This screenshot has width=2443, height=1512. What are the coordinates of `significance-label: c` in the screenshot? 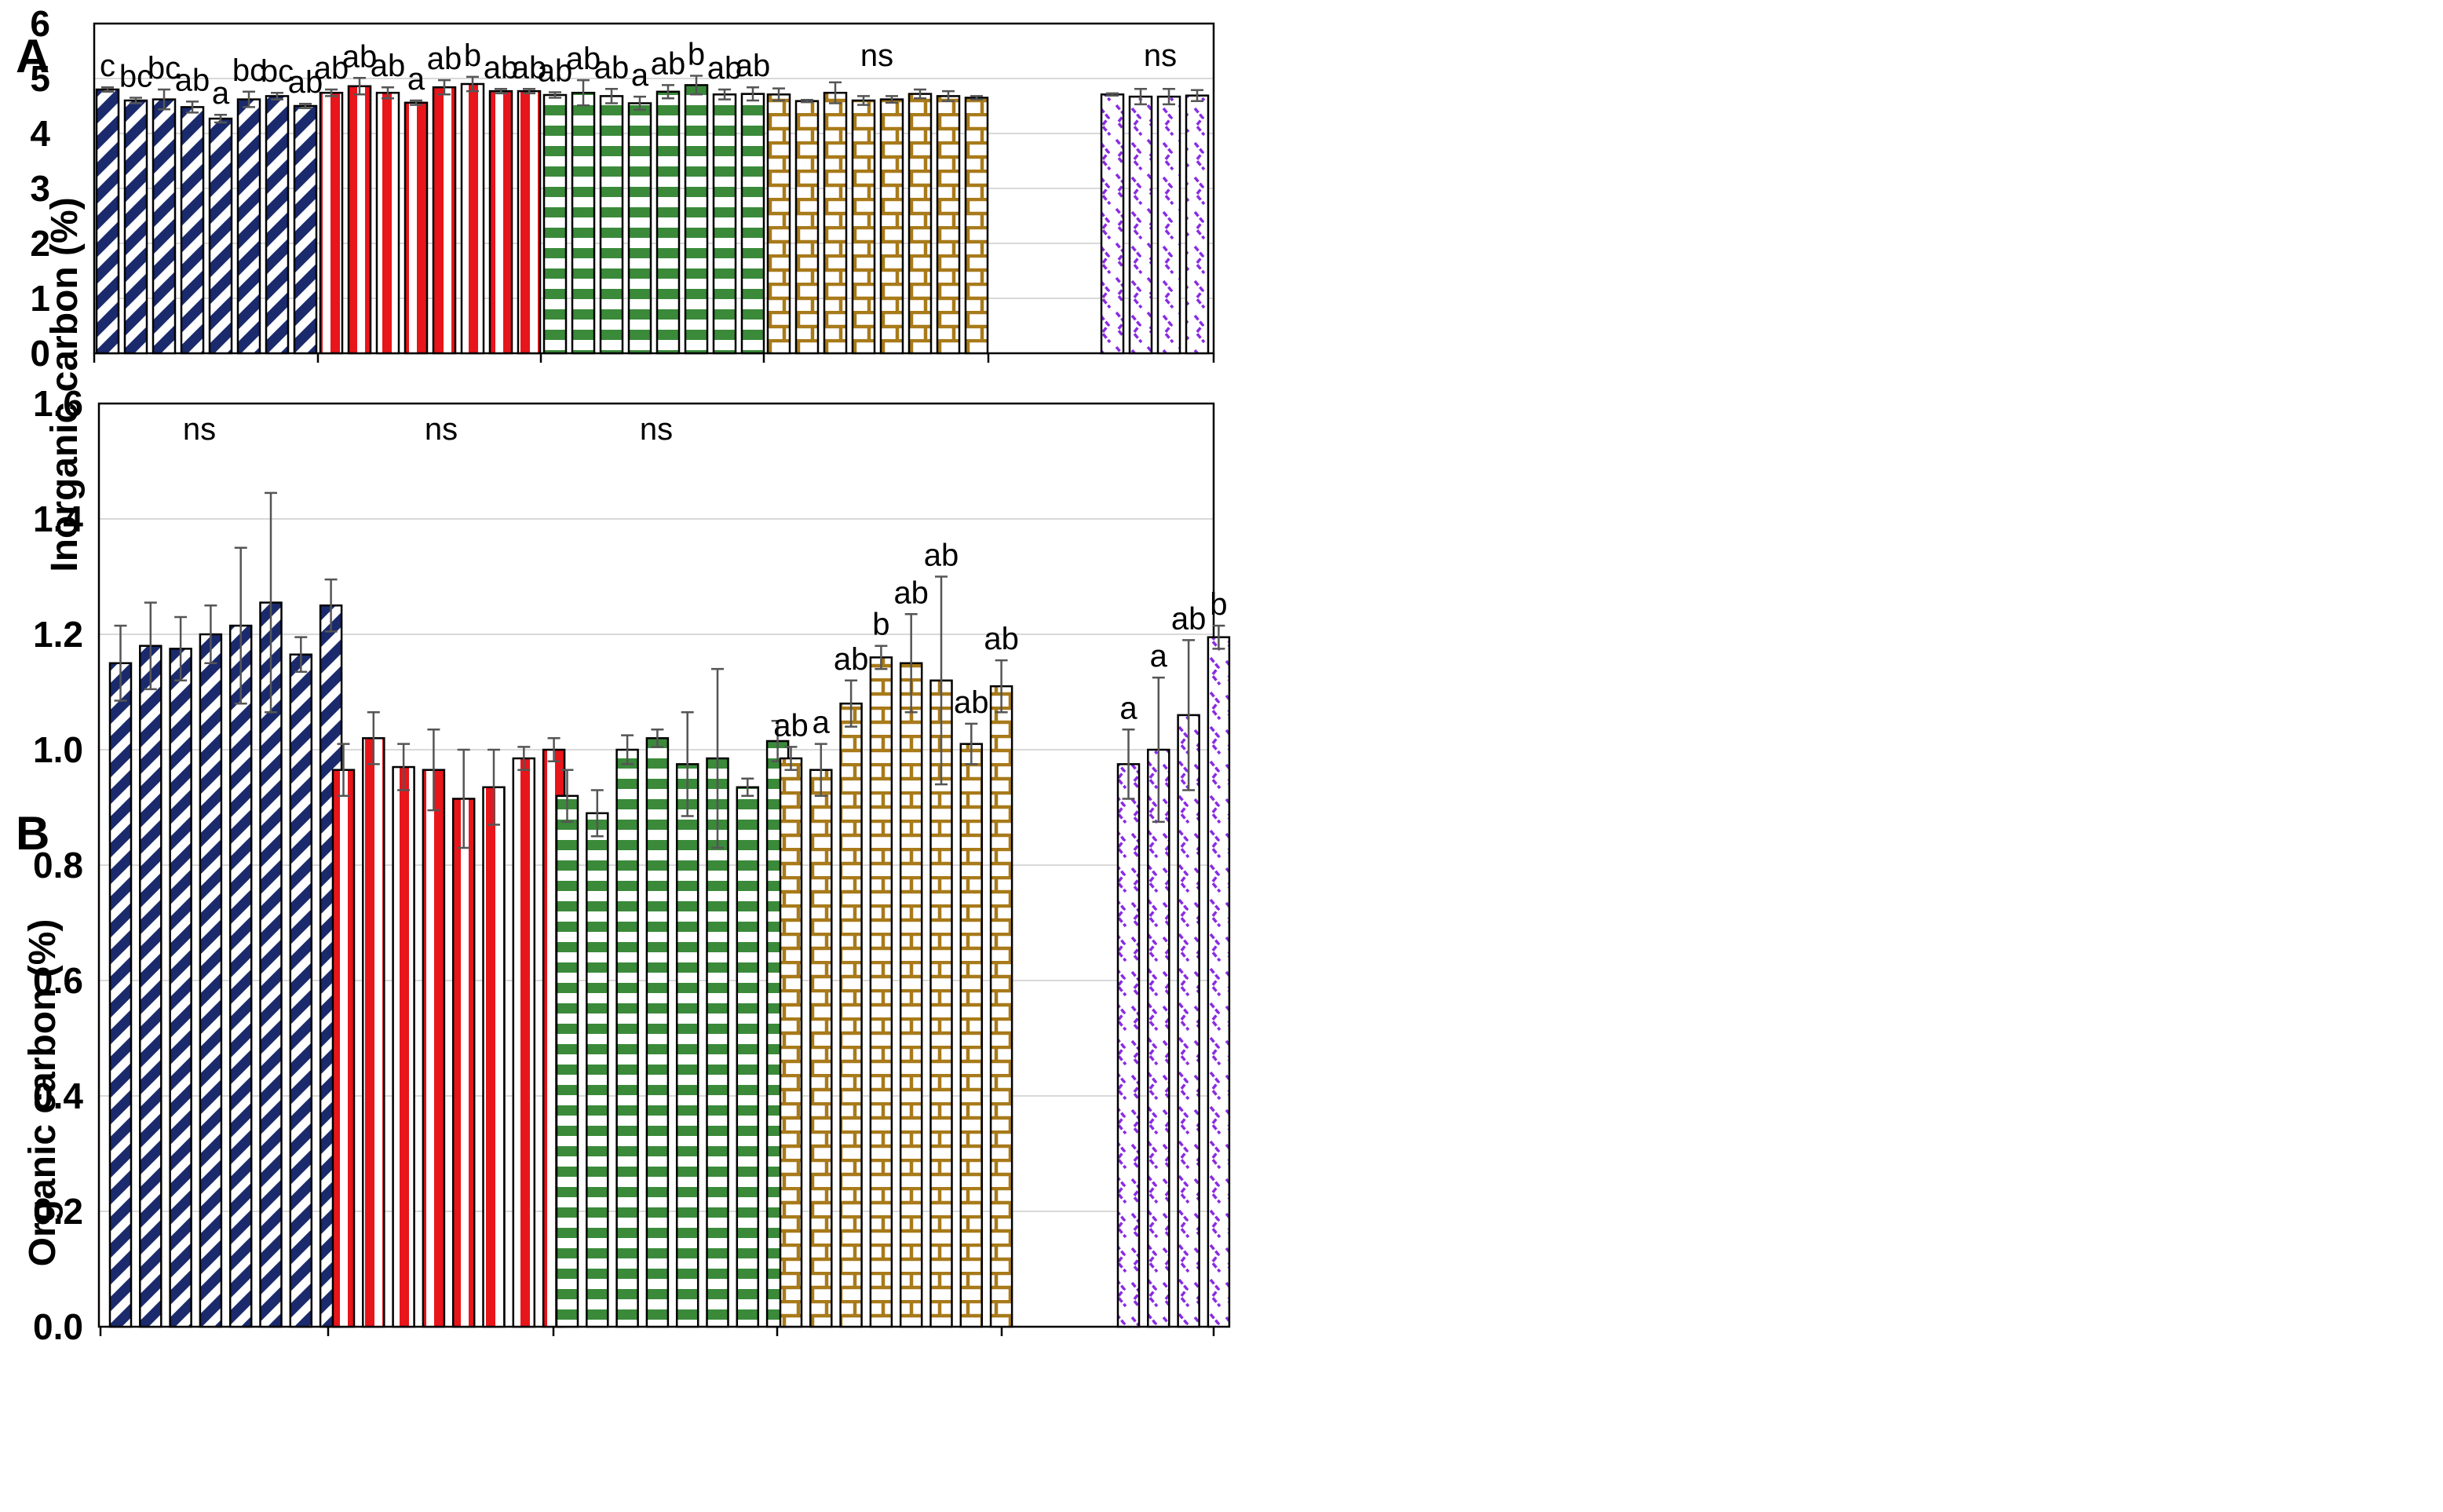 It's located at (107, 66).